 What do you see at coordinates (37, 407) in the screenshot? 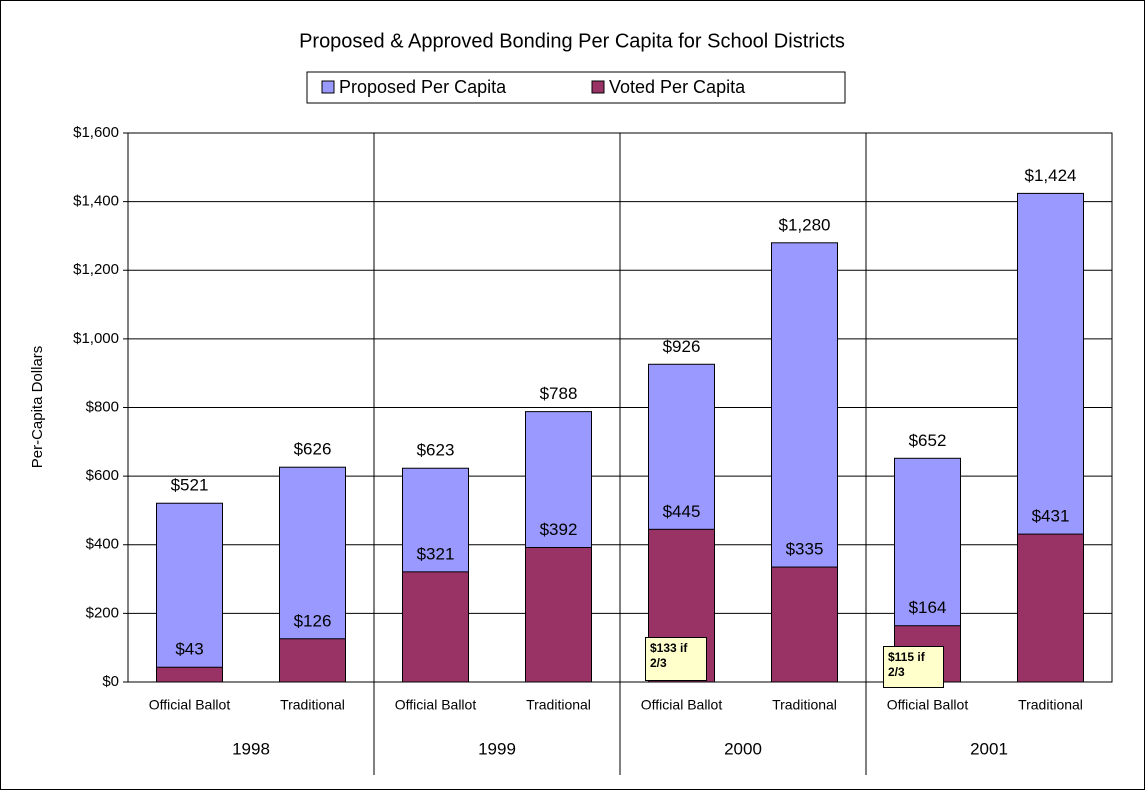
I see `y-axis-label: Per-Capita Dollars` at bounding box center [37, 407].